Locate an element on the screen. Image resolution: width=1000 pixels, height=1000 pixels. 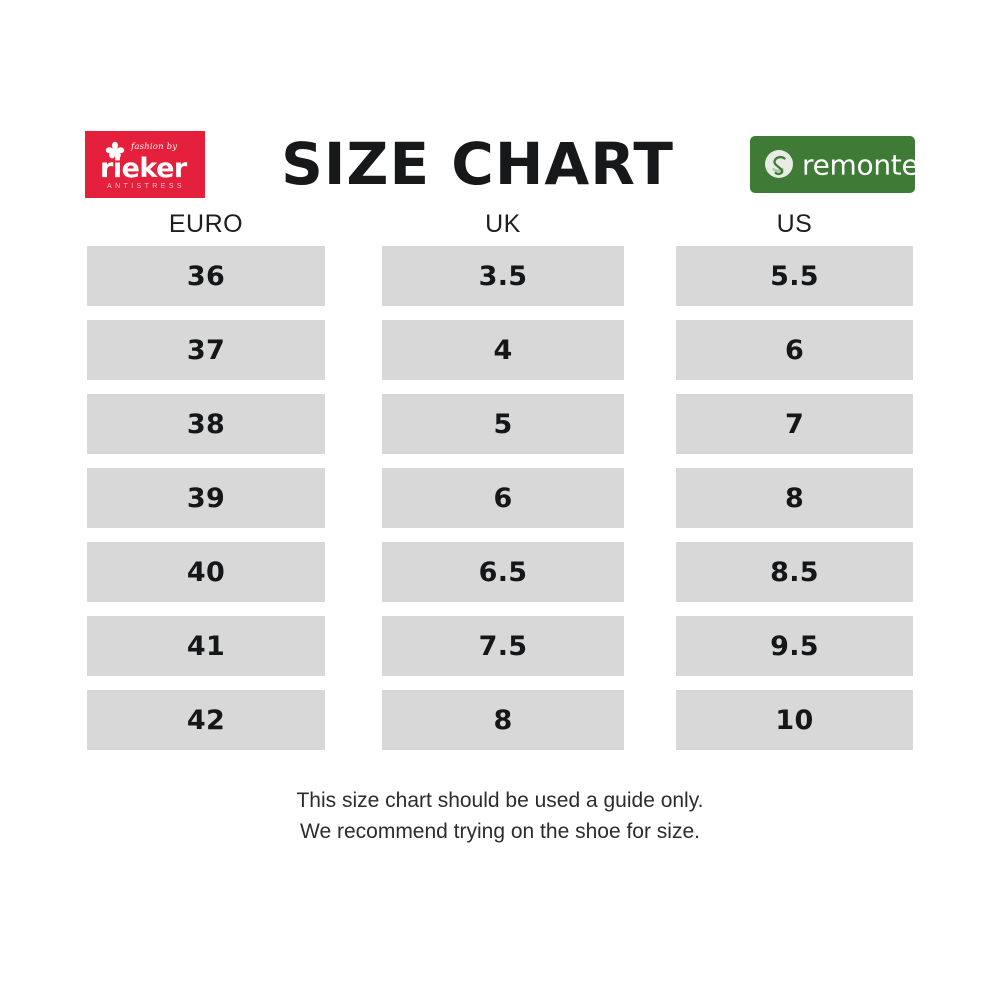
remonte-logo: remonte® is located at coordinates (839, 164).